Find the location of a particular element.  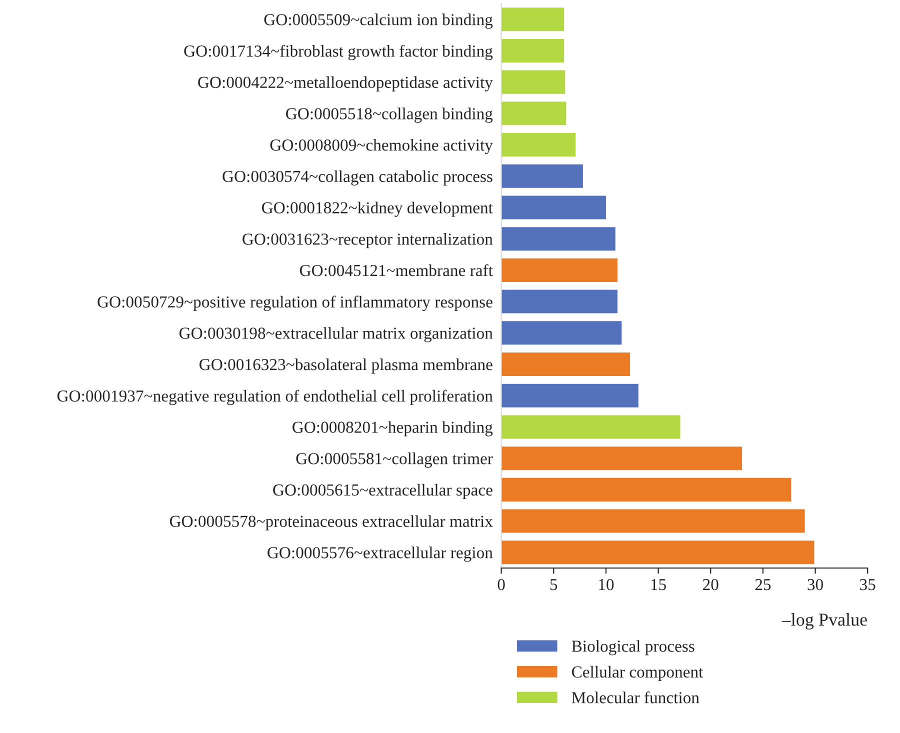

x-tick-label: 5 is located at coordinates (554, 584).